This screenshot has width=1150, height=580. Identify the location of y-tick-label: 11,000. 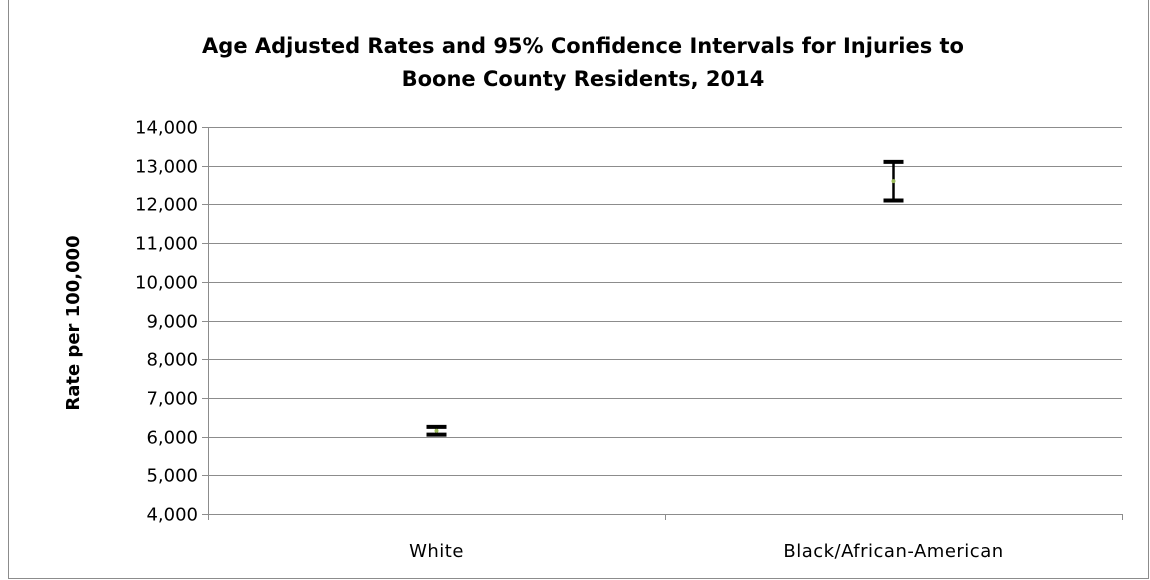
(166, 244).